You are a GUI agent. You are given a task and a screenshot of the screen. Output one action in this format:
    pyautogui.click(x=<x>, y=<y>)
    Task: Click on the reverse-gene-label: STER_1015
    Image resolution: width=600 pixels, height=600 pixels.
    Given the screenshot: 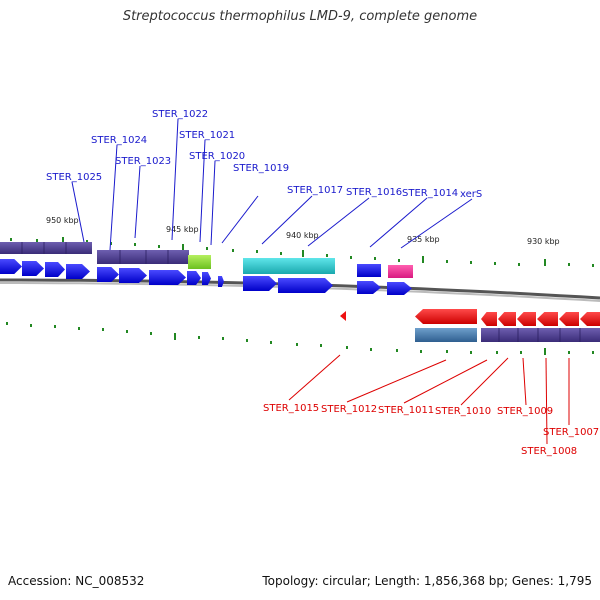 What is the action you would take?
    pyautogui.click(x=291, y=408)
    